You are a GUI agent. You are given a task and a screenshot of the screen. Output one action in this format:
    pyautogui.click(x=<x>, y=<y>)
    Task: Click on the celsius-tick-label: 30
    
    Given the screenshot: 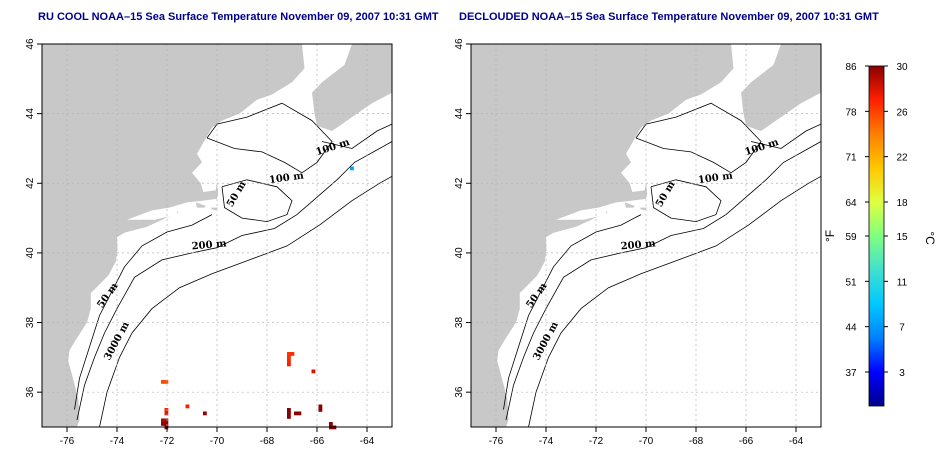 What is the action you would take?
    pyautogui.click(x=902, y=67)
    